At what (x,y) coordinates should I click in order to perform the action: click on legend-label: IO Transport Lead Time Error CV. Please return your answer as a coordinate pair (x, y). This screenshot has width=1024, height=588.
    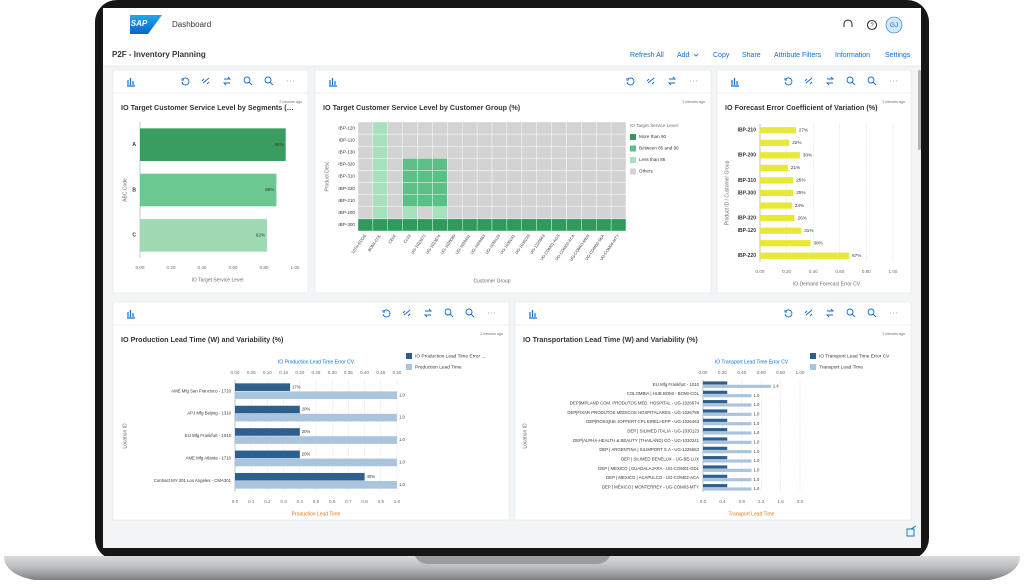
    Looking at the image, I should click on (854, 356).